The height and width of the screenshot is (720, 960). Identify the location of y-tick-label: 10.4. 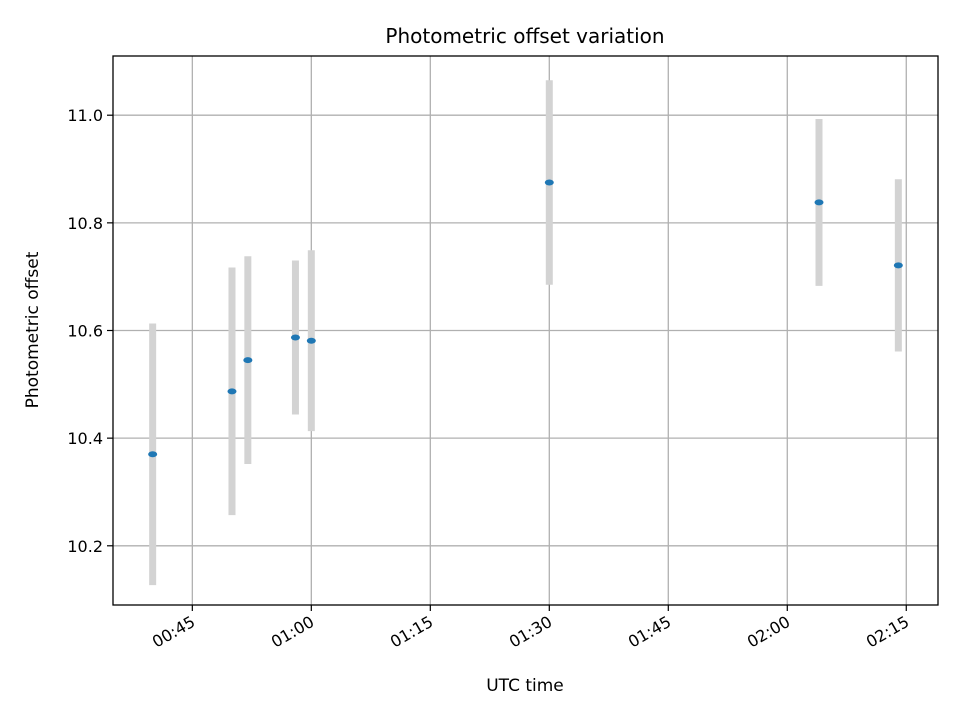
(85, 438).